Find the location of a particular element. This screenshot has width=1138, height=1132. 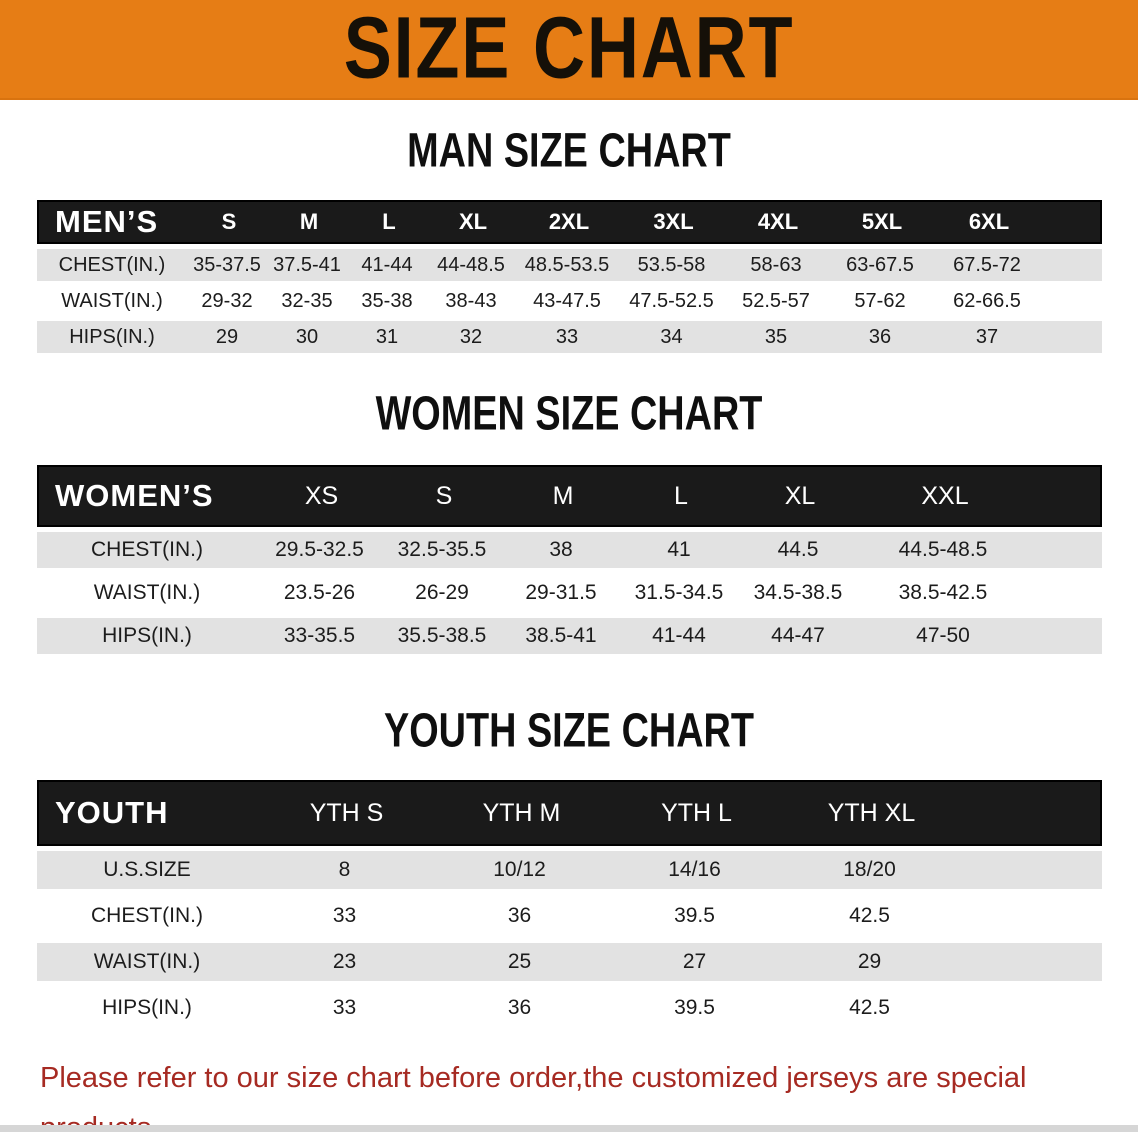

size-column-header: 2XL is located at coordinates (569, 221).